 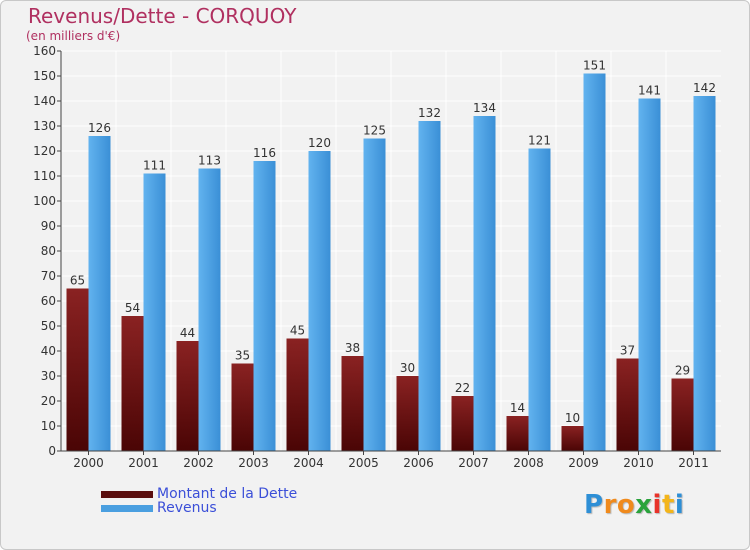 What do you see at coordinates (127, 508) in the screenshot?
I see `legend-swatch-revenue` at bounding box center [127, 508].